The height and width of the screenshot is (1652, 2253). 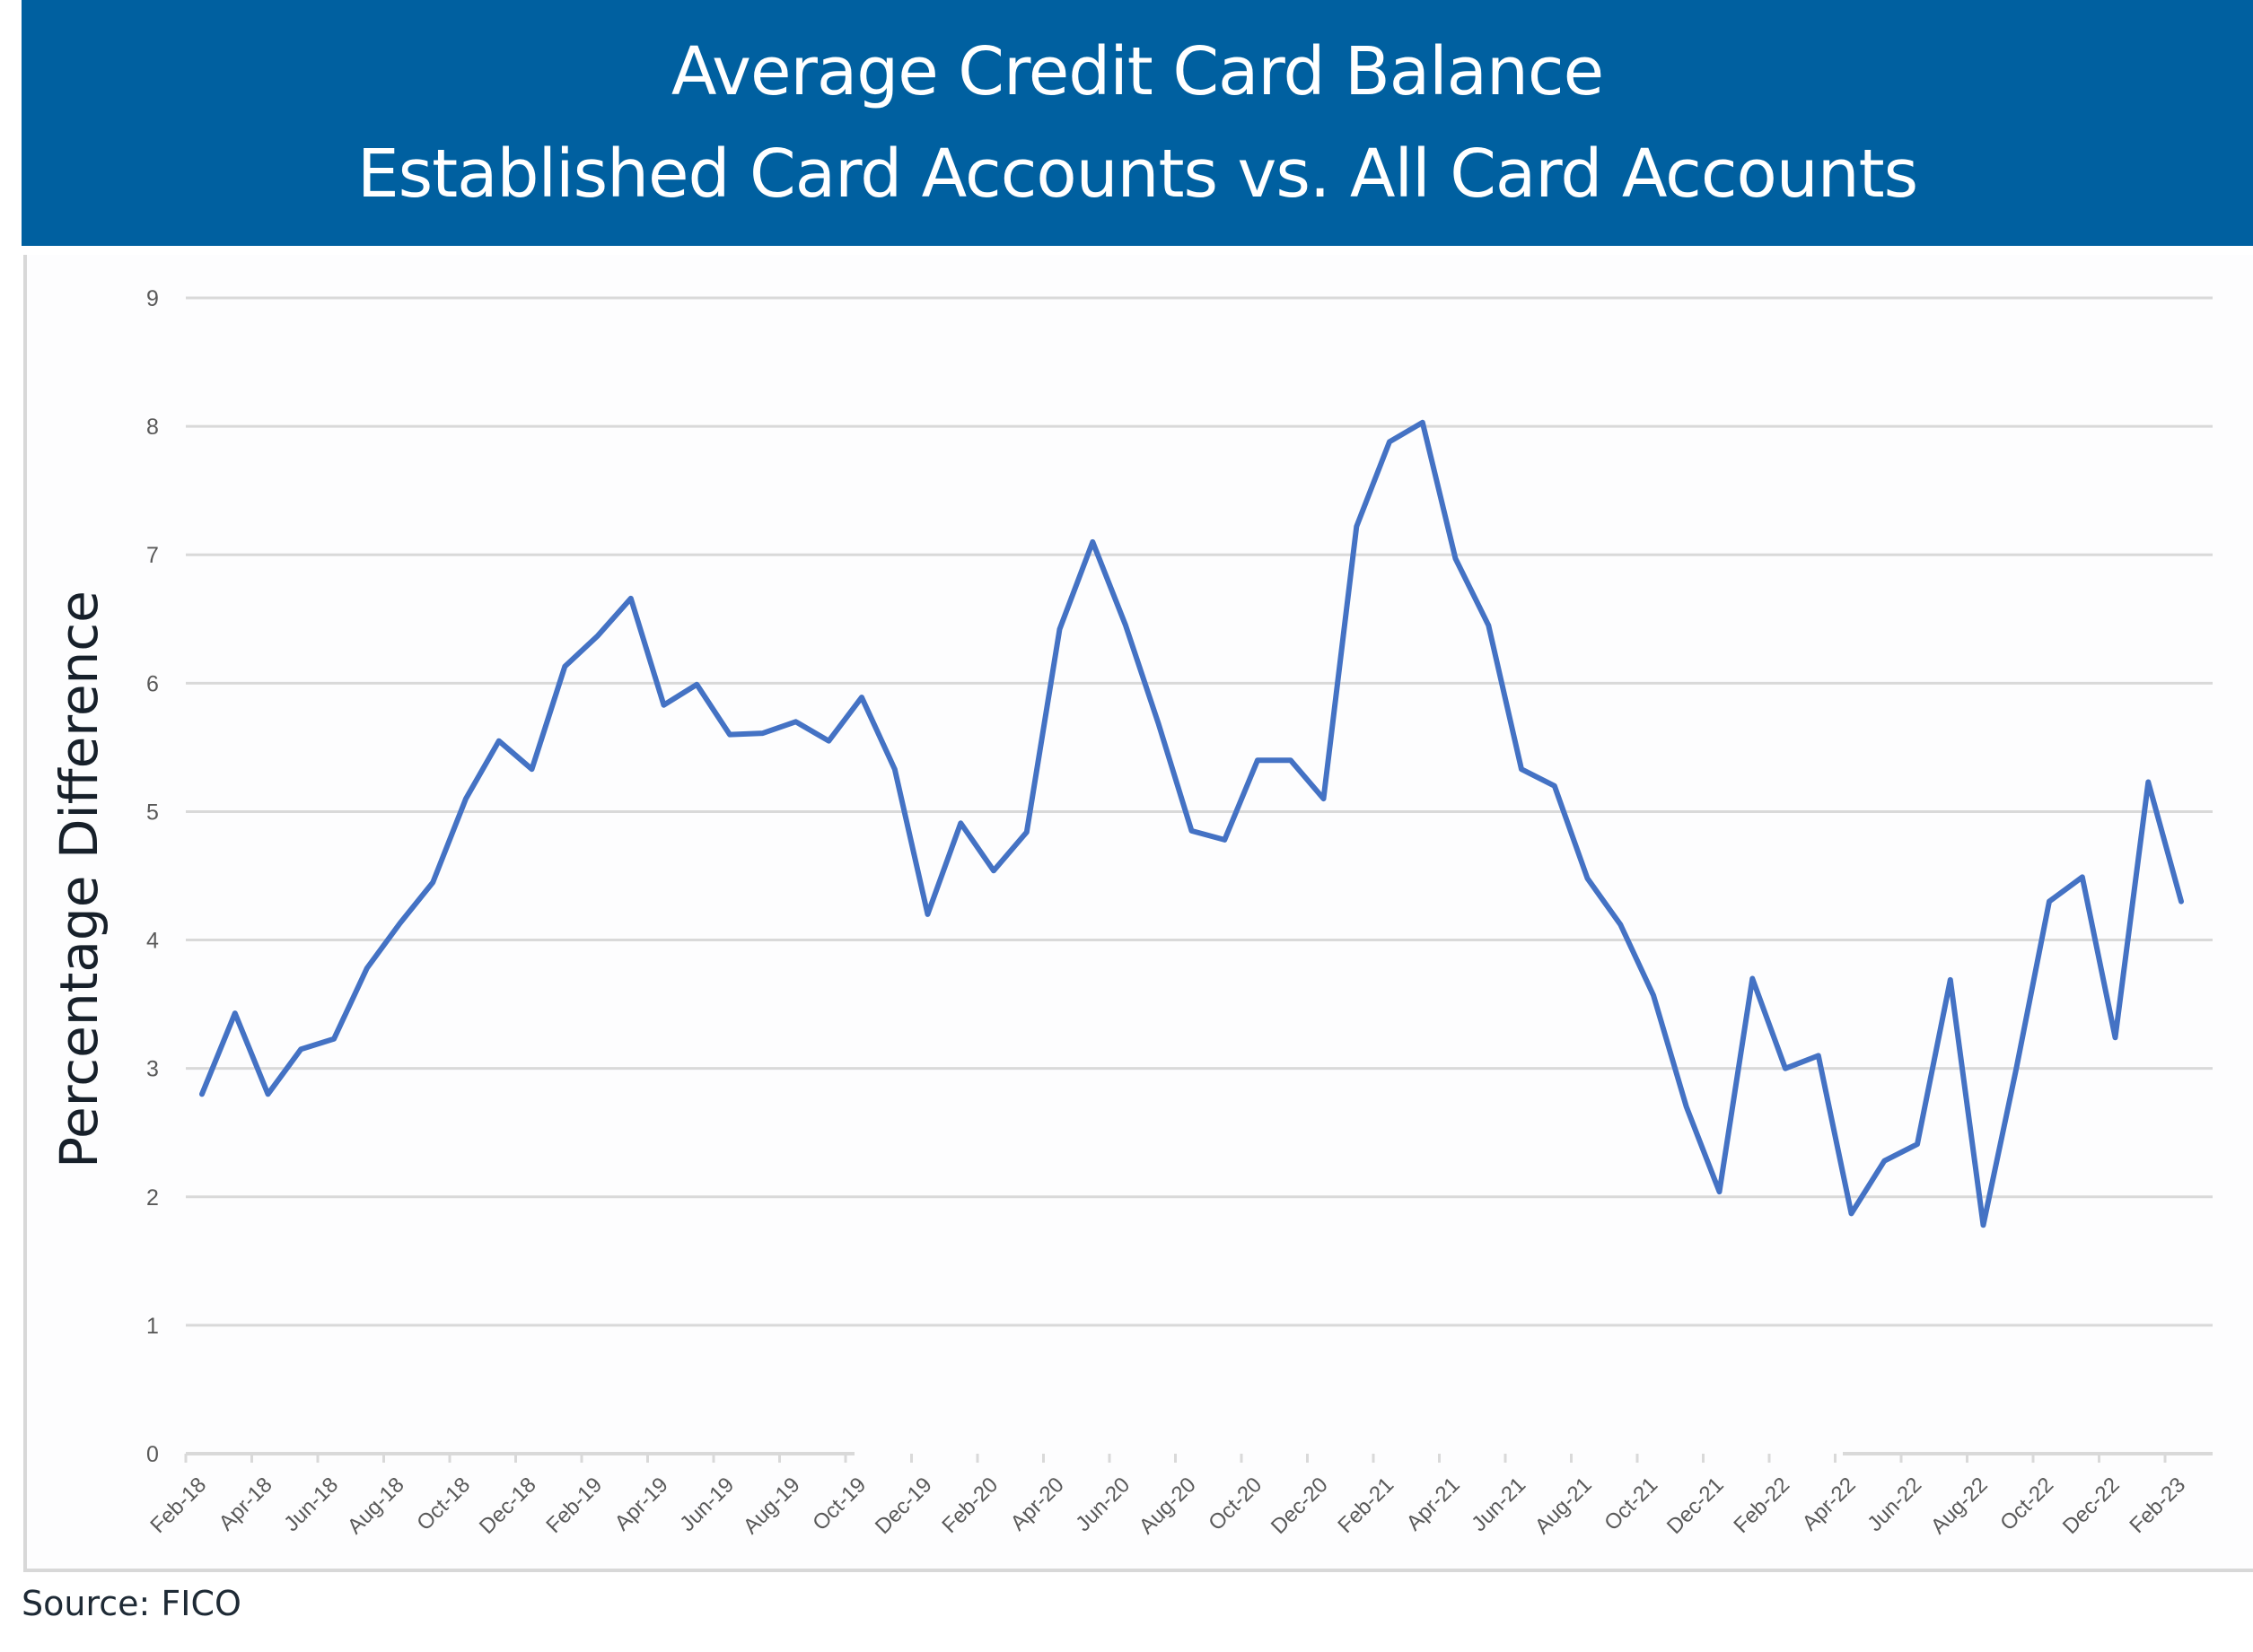 What do you see at coordinates (1631, 1504) in the screenshot?
I see `x-tick-label: Oct-21` at bounding box center [1631, 1504].